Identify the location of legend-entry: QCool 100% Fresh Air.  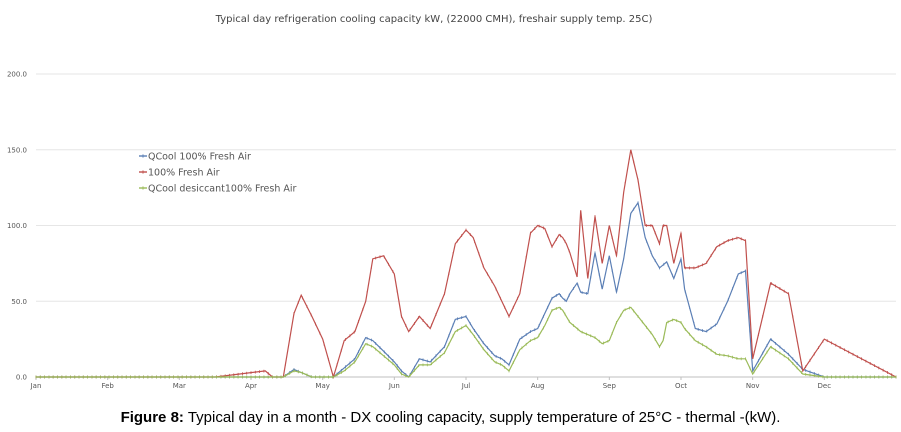
(199, 157).